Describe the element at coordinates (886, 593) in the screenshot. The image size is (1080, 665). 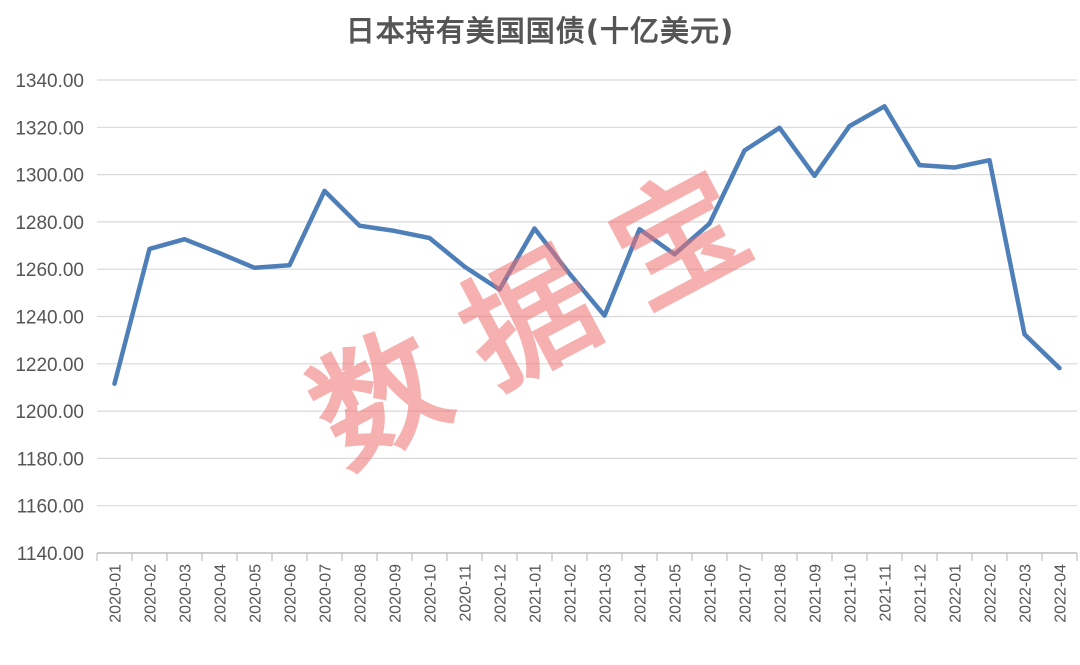
I see `x-tick-label: 2021-11` at that location.